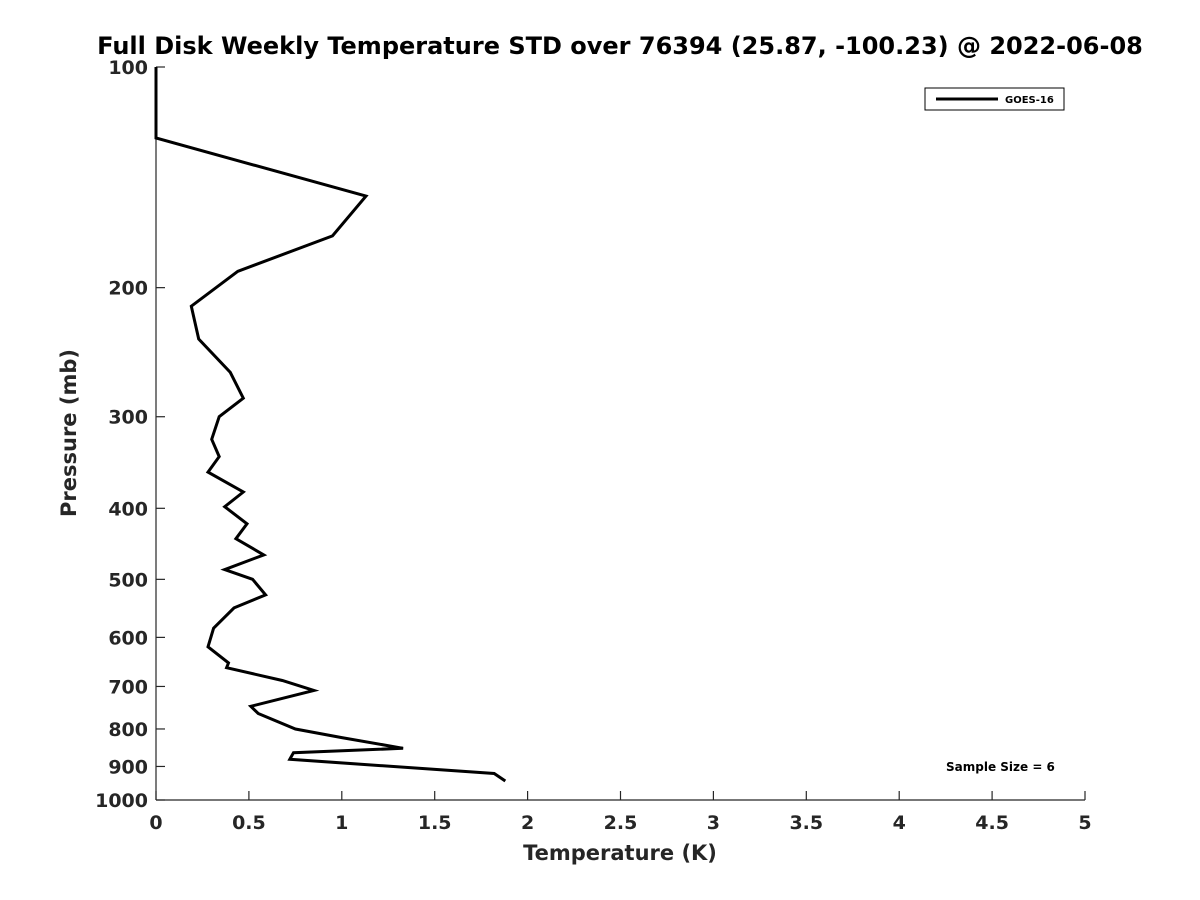  Describe the element at coordinates (69, 433) in the screenshot. I see `y-axis-label: Pressure (mb)` at that location.